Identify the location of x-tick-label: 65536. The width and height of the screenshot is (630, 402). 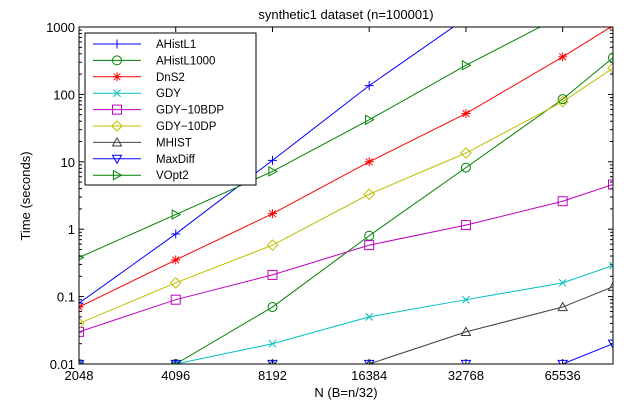
(563, 375).